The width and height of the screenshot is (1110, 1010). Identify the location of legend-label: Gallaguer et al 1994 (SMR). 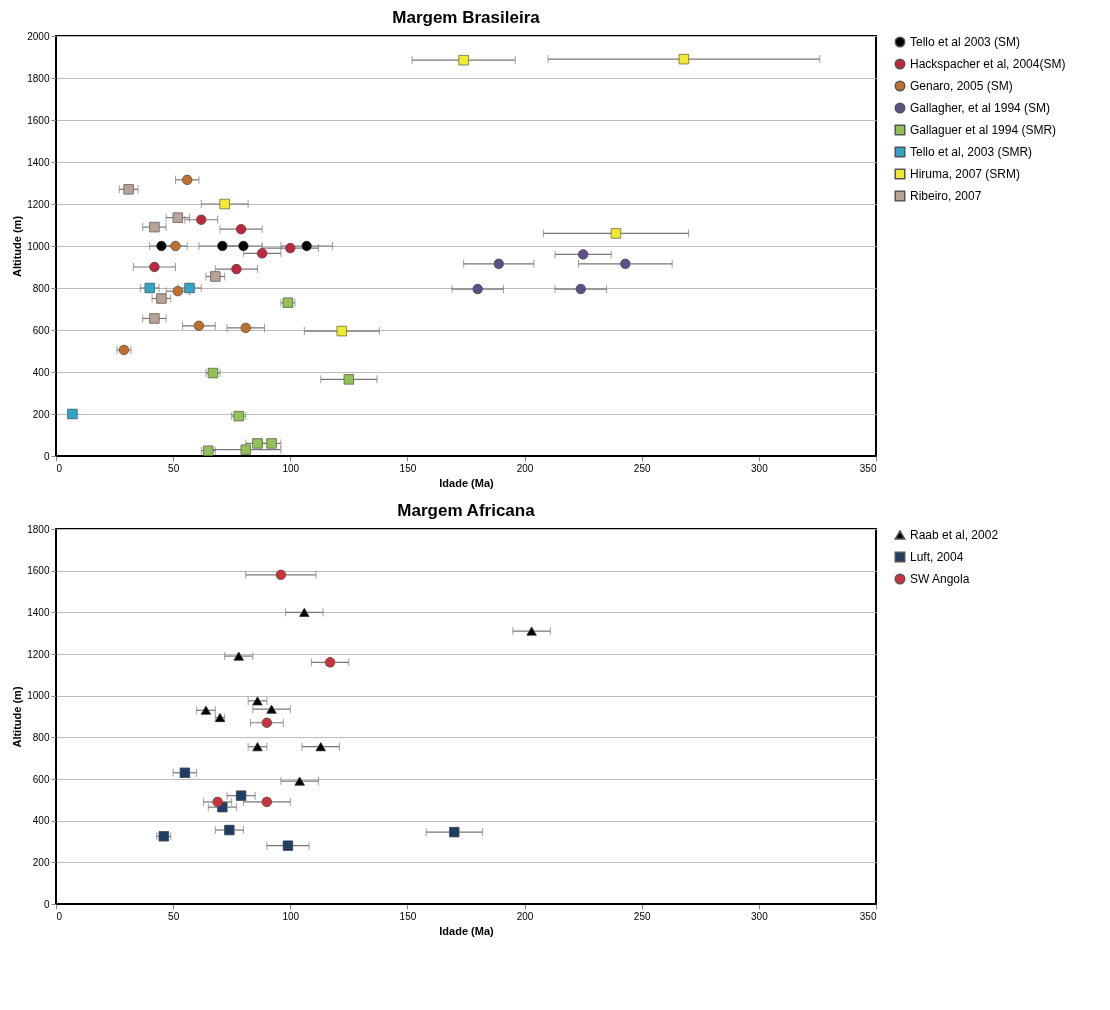
(983, 130).